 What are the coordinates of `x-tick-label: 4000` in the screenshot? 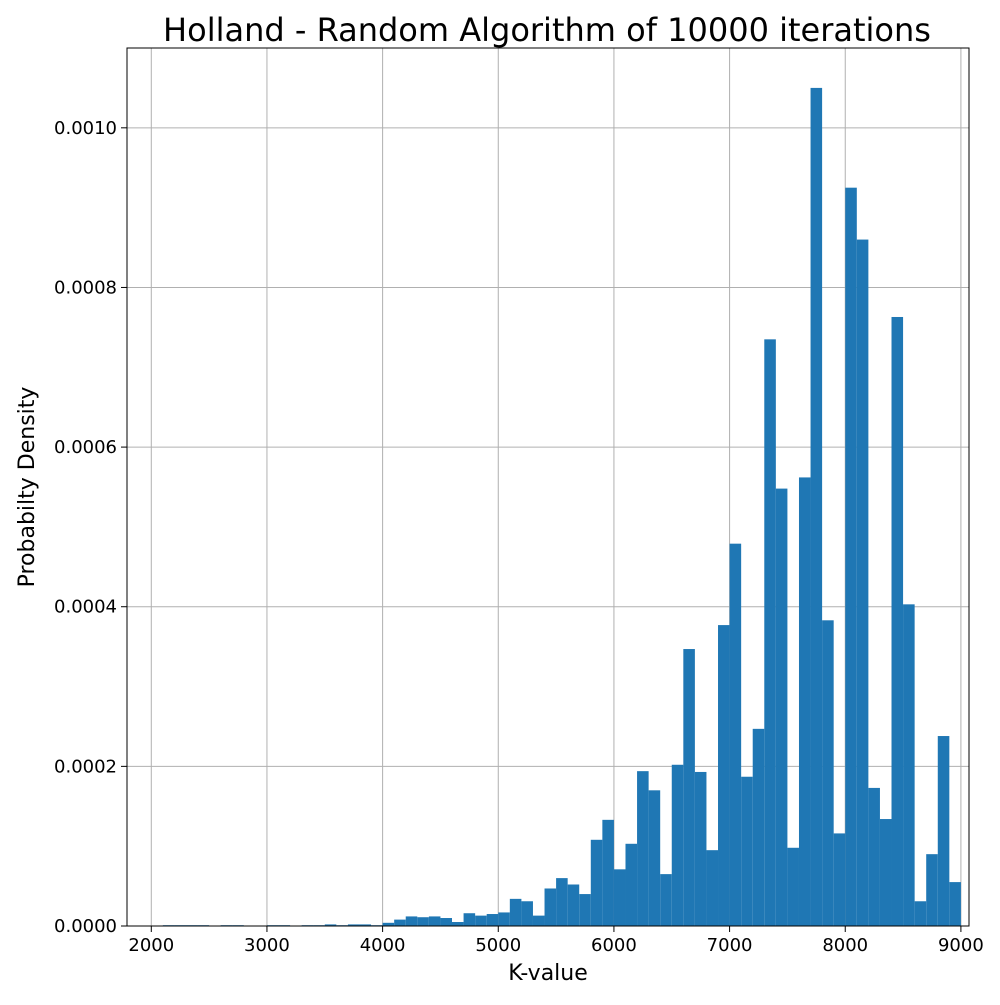 It's located at (383, 945).